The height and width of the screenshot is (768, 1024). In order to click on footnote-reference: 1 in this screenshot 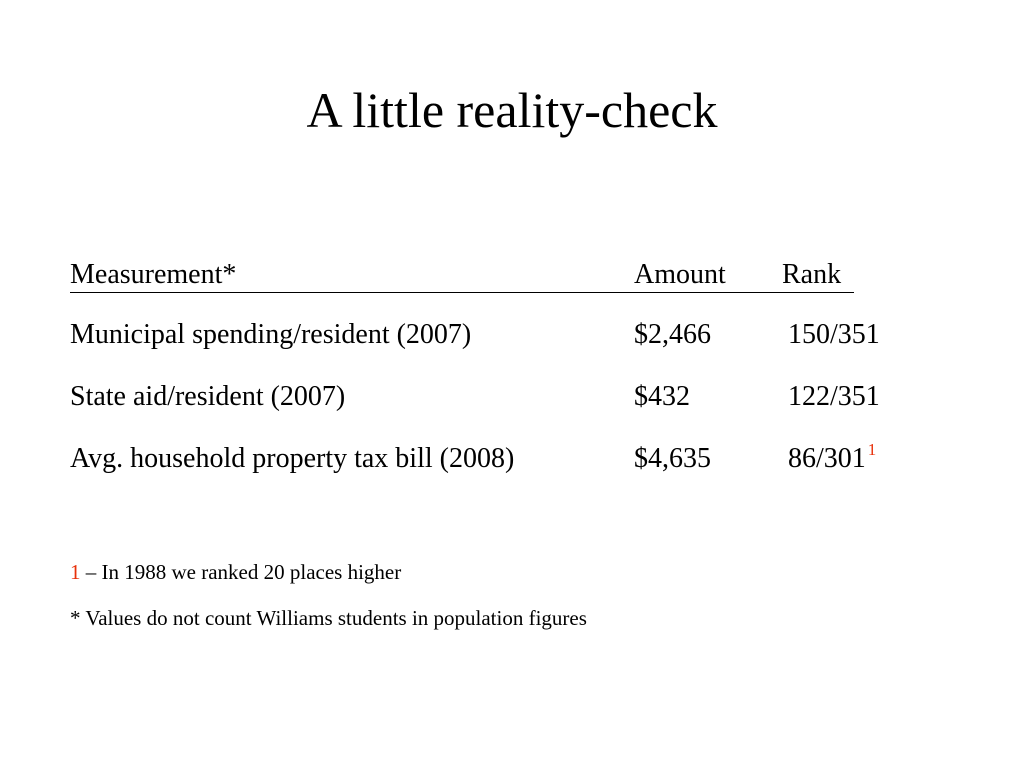, I will do `click(872, 449)`.